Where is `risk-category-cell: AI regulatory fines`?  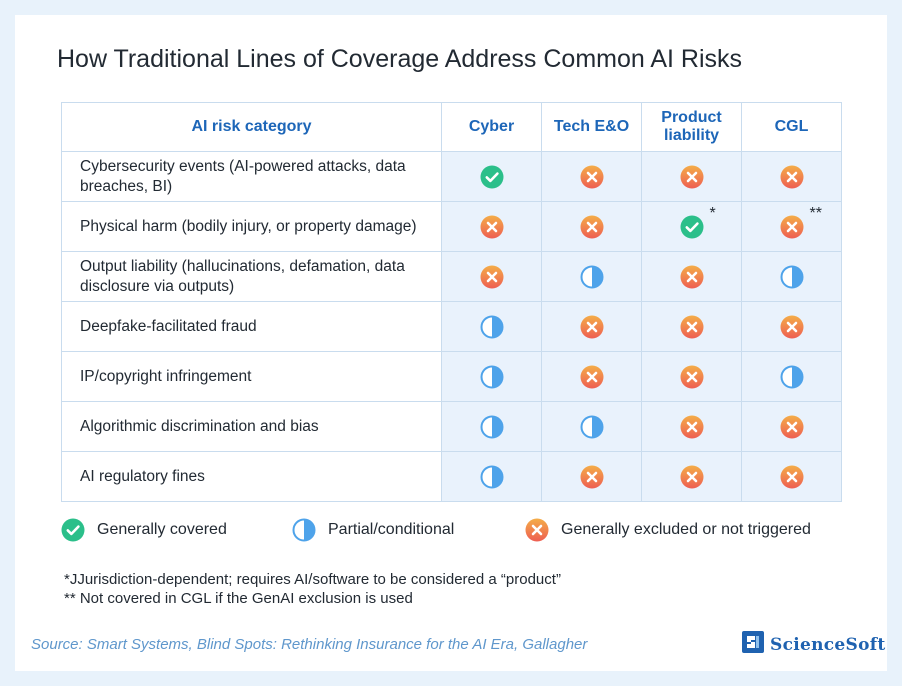
risk-category-cell: AI regulatory fines is located at coordinates (251, 476).